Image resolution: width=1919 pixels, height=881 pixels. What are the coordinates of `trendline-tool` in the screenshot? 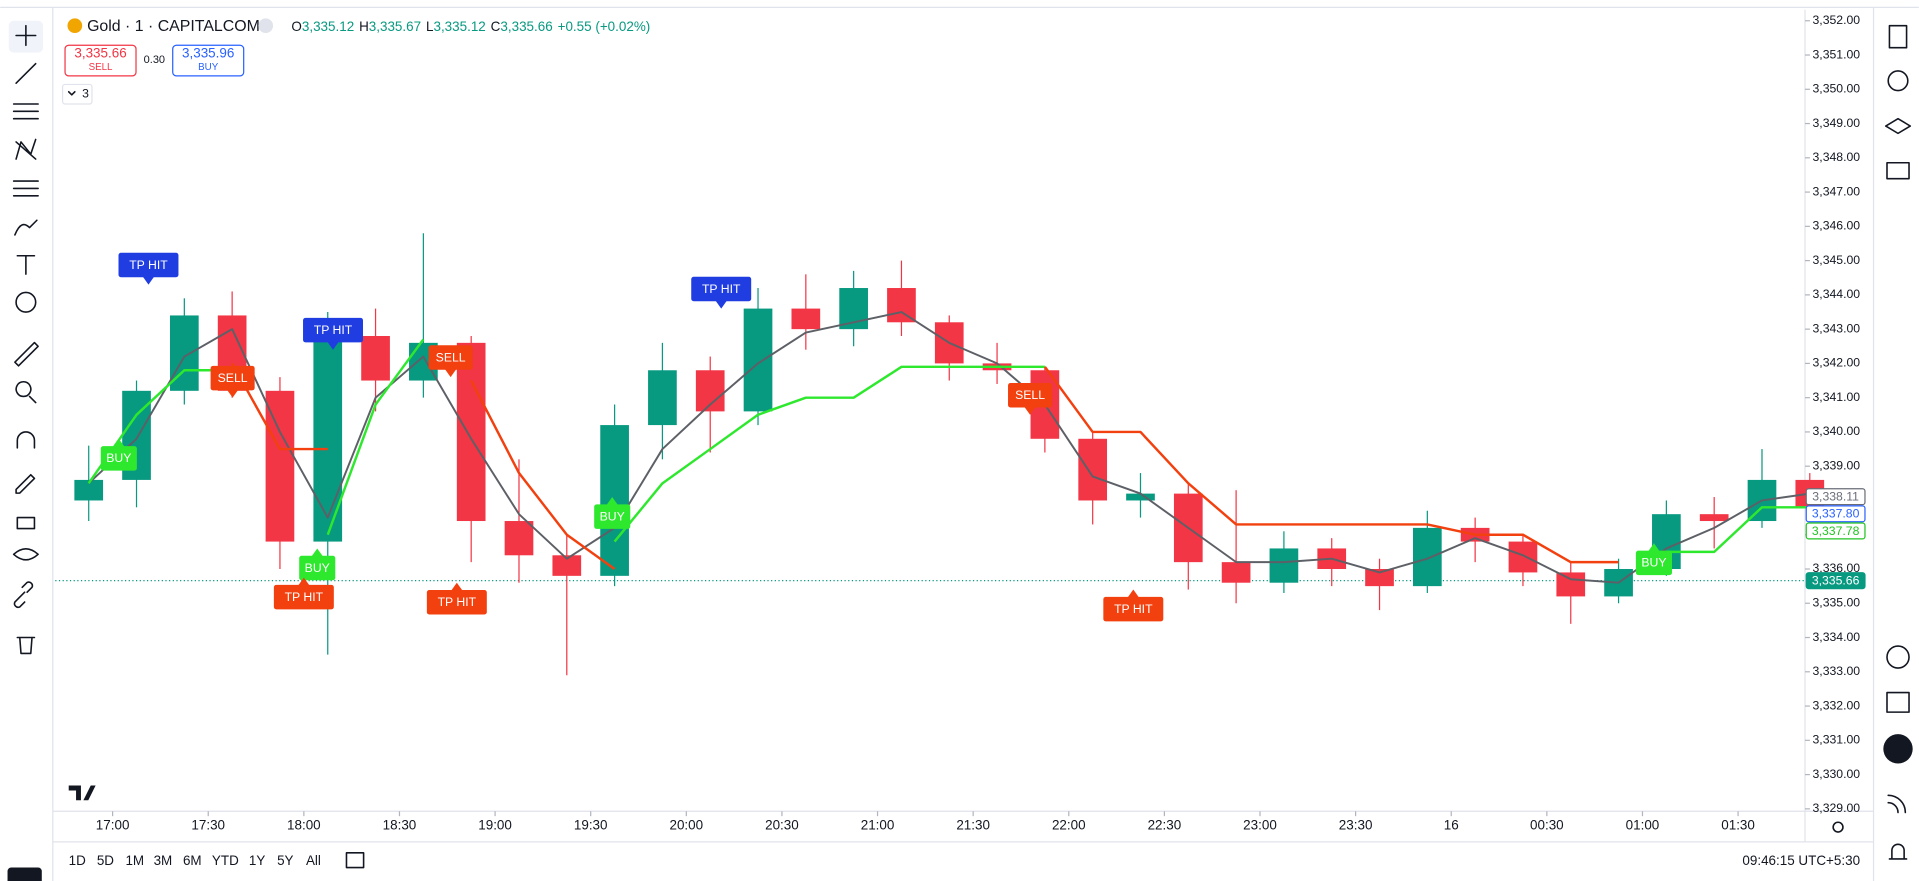 It's located at (26, 73).